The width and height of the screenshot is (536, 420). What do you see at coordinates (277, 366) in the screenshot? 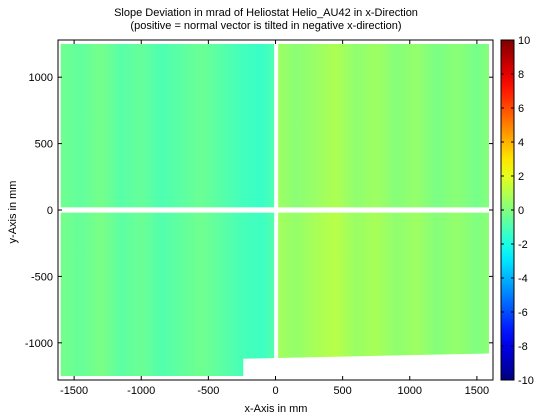
I see `missing-data-region` at bounding box center [277, 366].